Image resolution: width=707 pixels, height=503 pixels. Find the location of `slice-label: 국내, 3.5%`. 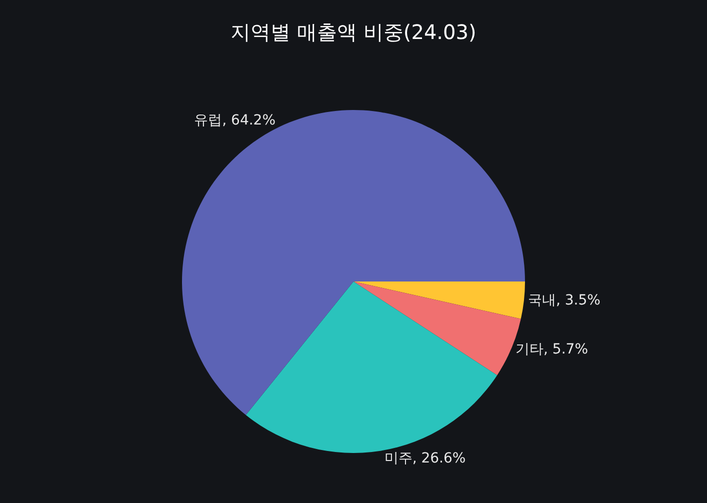

slice-label: 국내, 3.5% is located at coordinates (564, 300).